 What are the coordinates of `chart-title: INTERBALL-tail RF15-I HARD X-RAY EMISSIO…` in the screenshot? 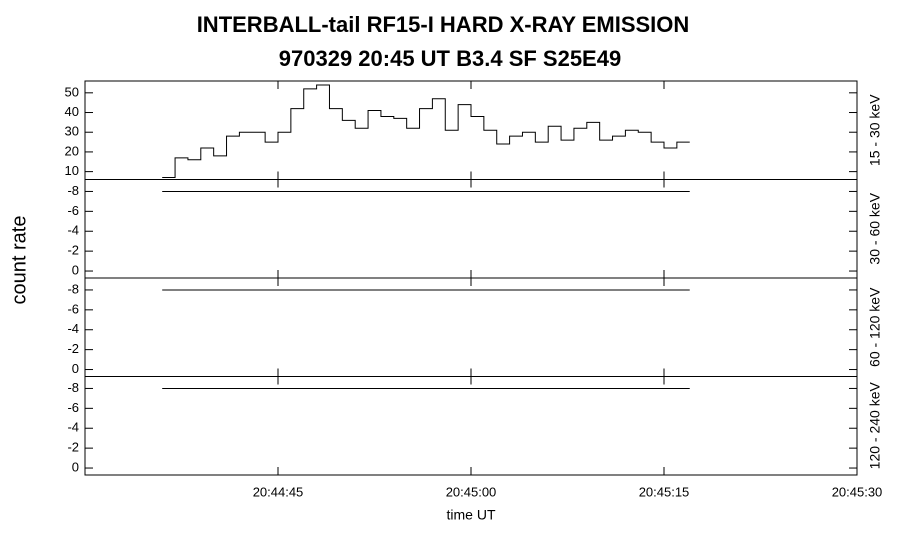 It's located at (443, 24).